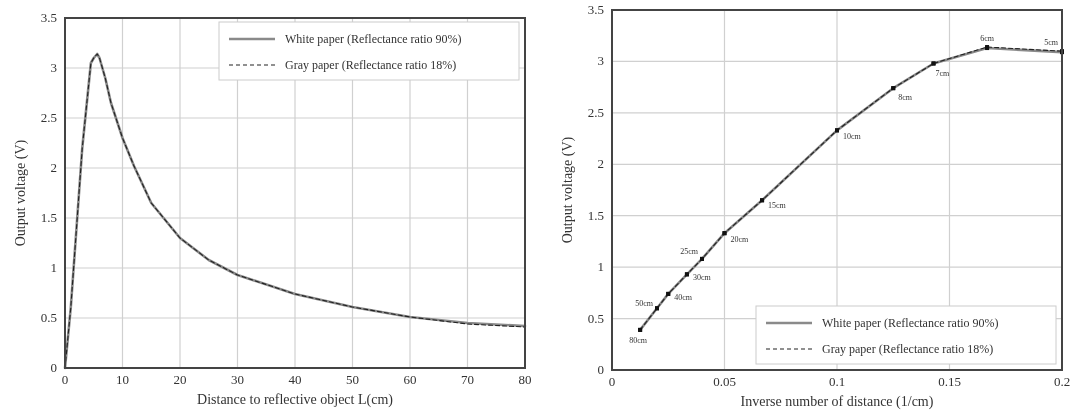 This screenshot has width=1074, height=413. What do you see at coordinates (122, 379) in the screenshot?
I see `x-tick-label: 10` at bounding box center [122, 379].